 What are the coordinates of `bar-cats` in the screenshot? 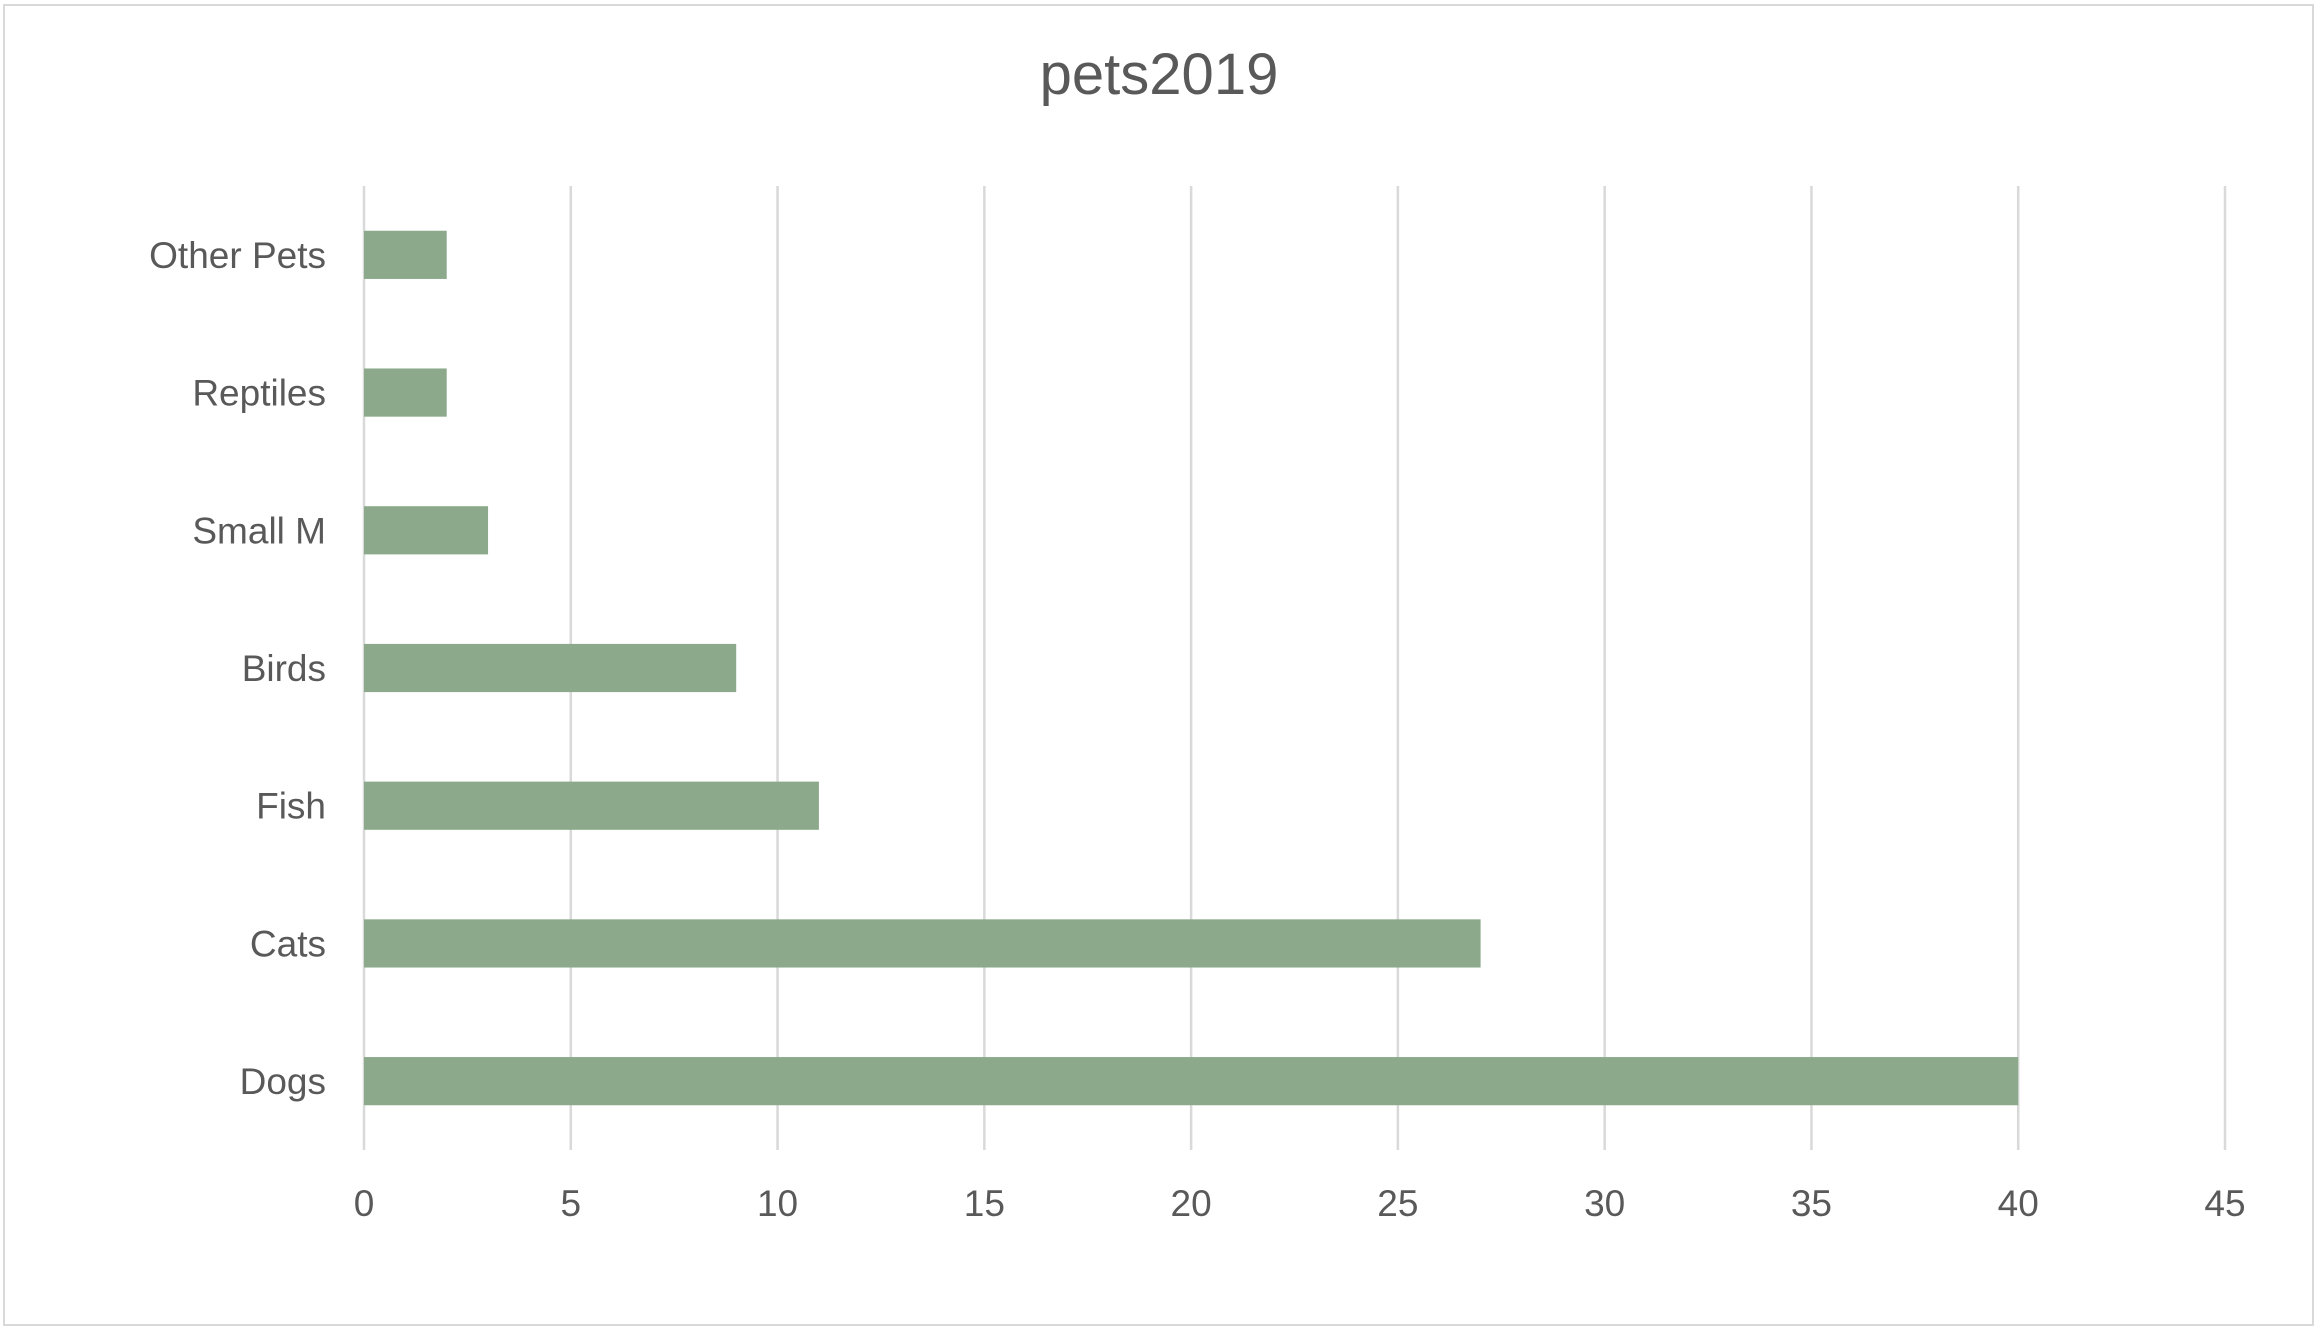 It's located at (922, 943).